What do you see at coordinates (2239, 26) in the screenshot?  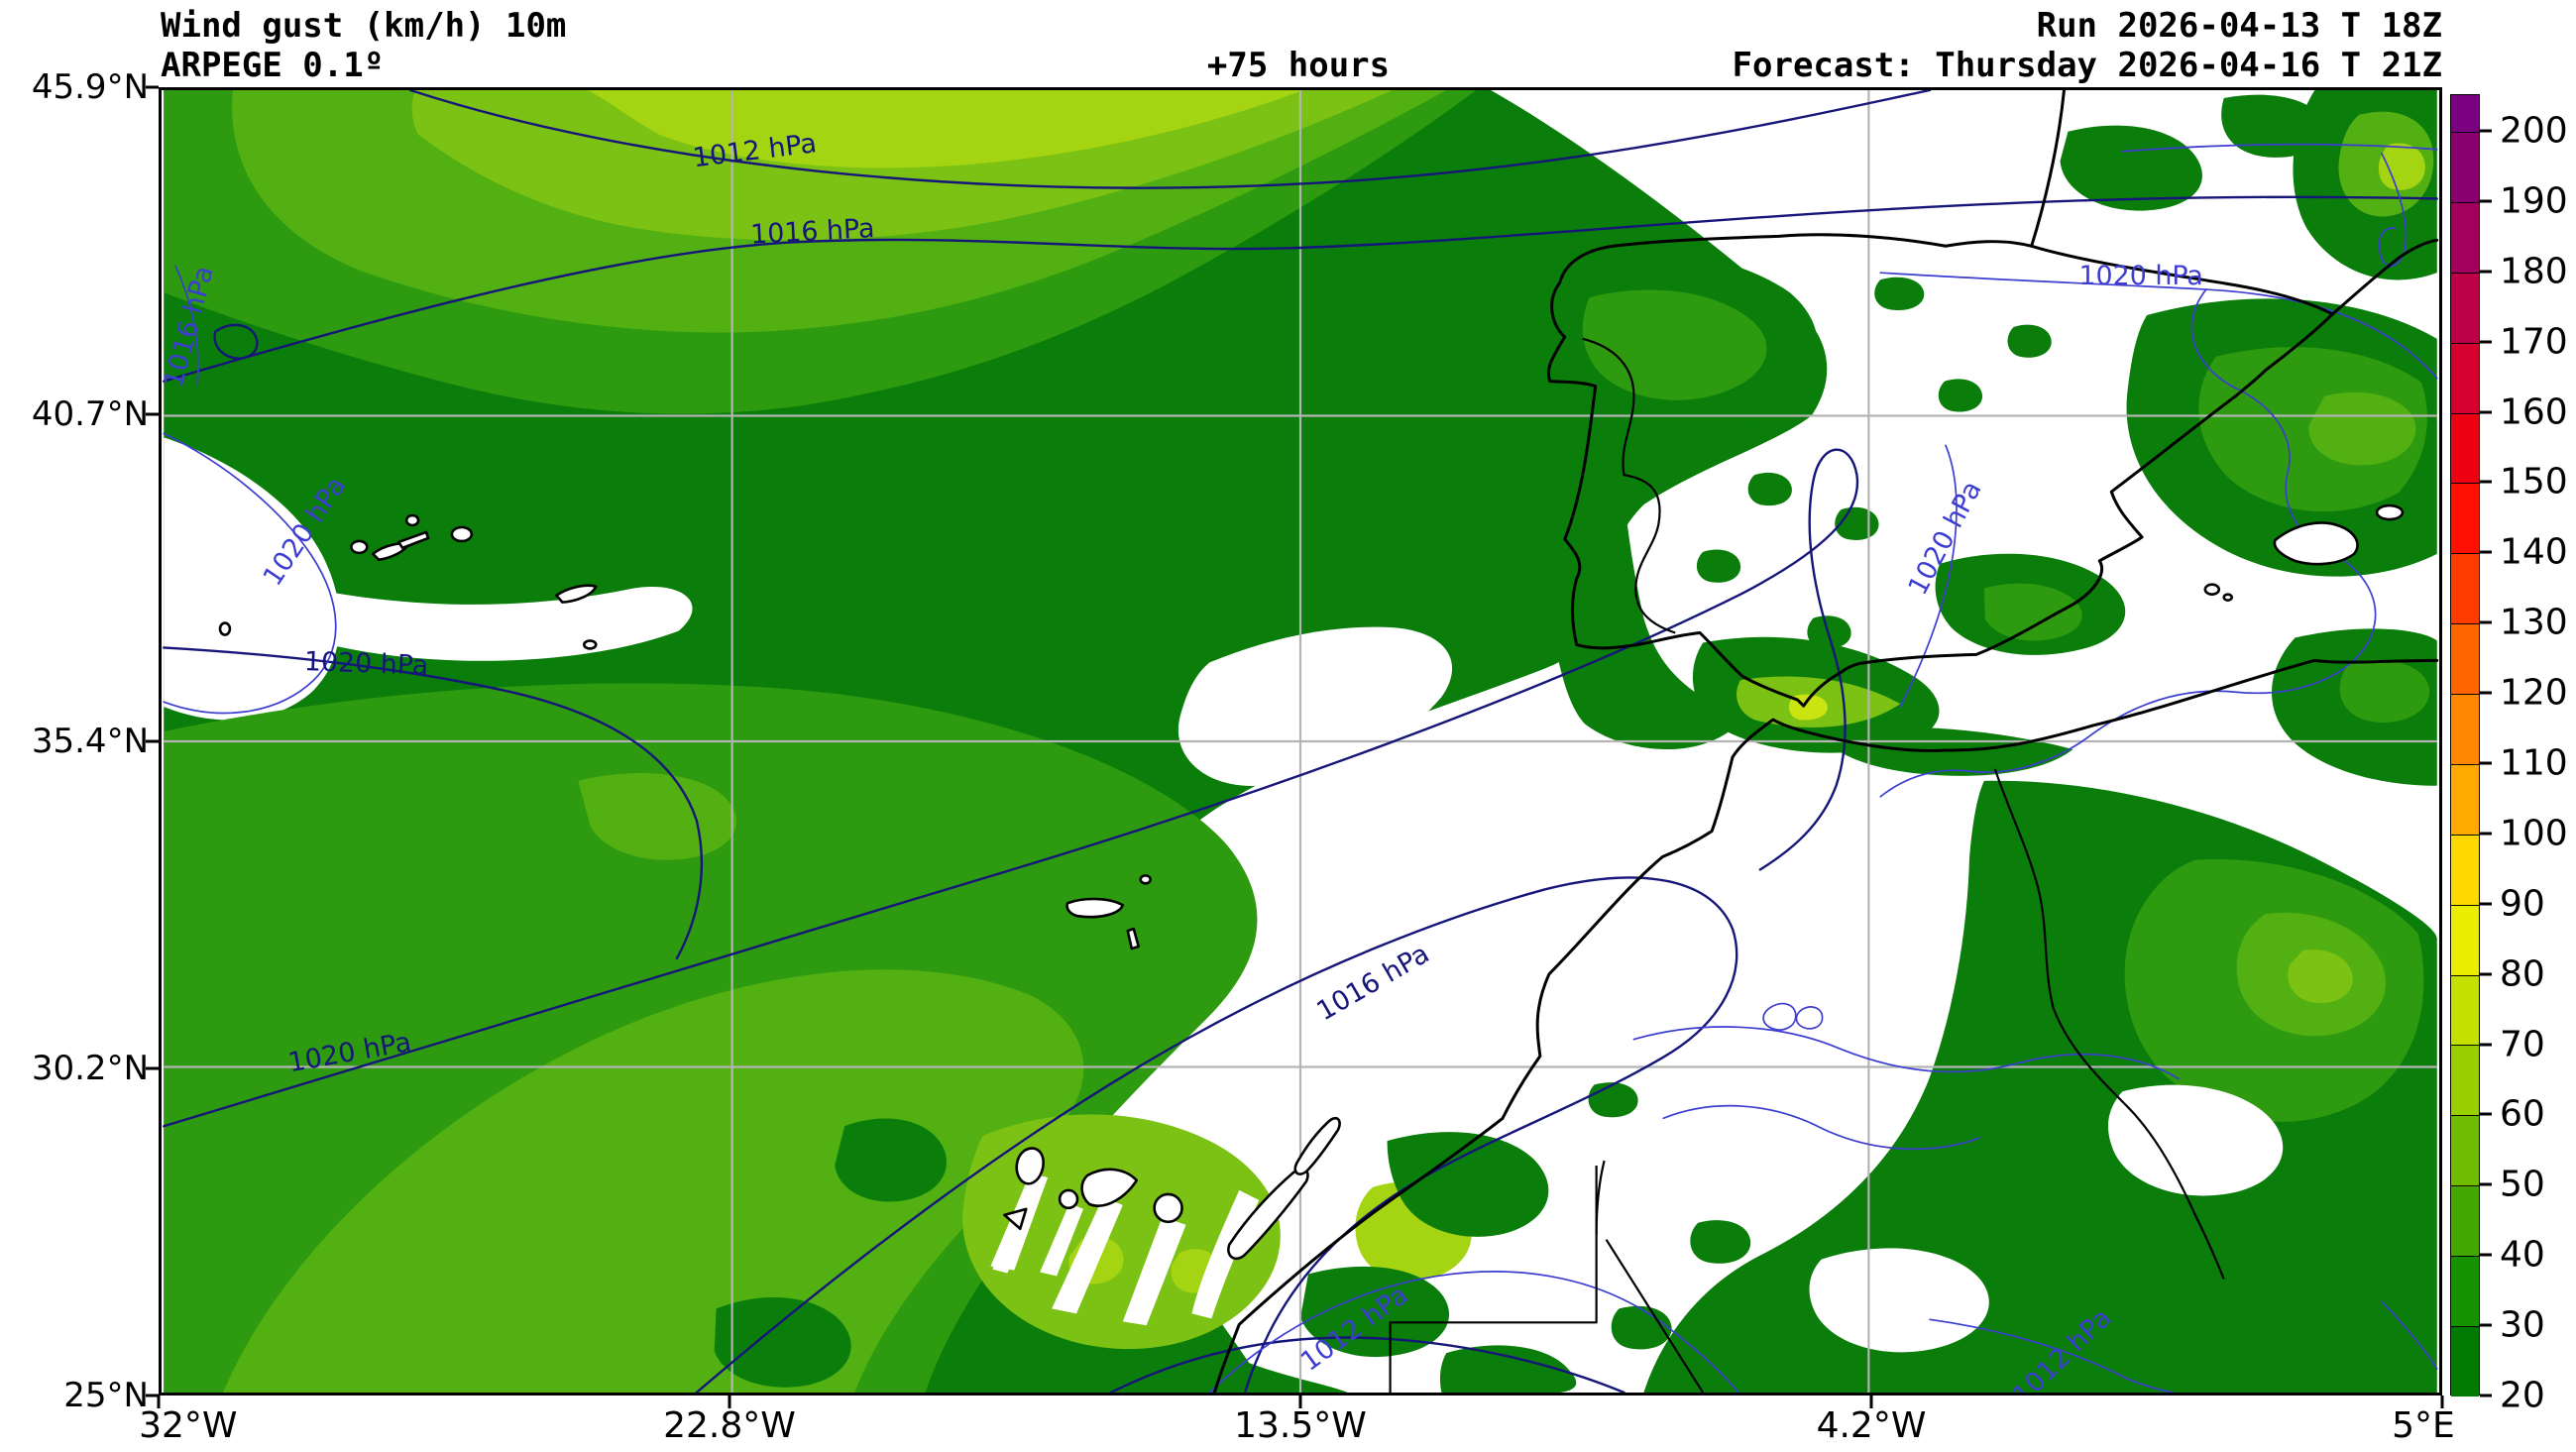 I see `run-label: Run 2026-04-13 T 18Z` at bounding box center [2239, 26].